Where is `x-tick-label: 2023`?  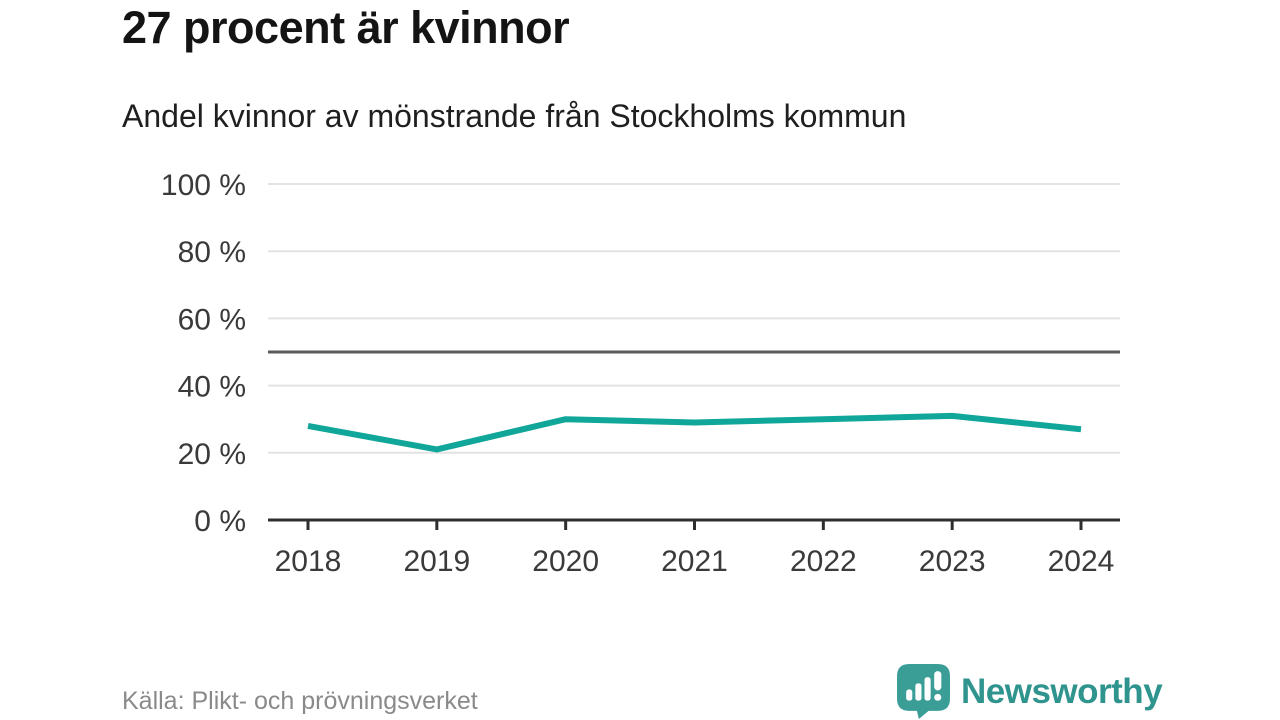 x-tick-label: 2023 is located at coordinates (952, 561).